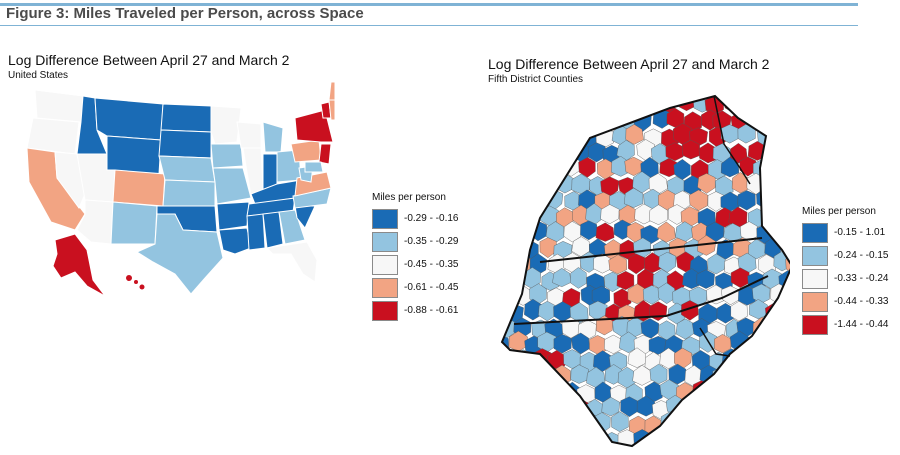  What do you see at coordinates (431, 218) in the screenshot?
I see `legend-label: -0.29 - -0.16` at bounding box center [431, 218].